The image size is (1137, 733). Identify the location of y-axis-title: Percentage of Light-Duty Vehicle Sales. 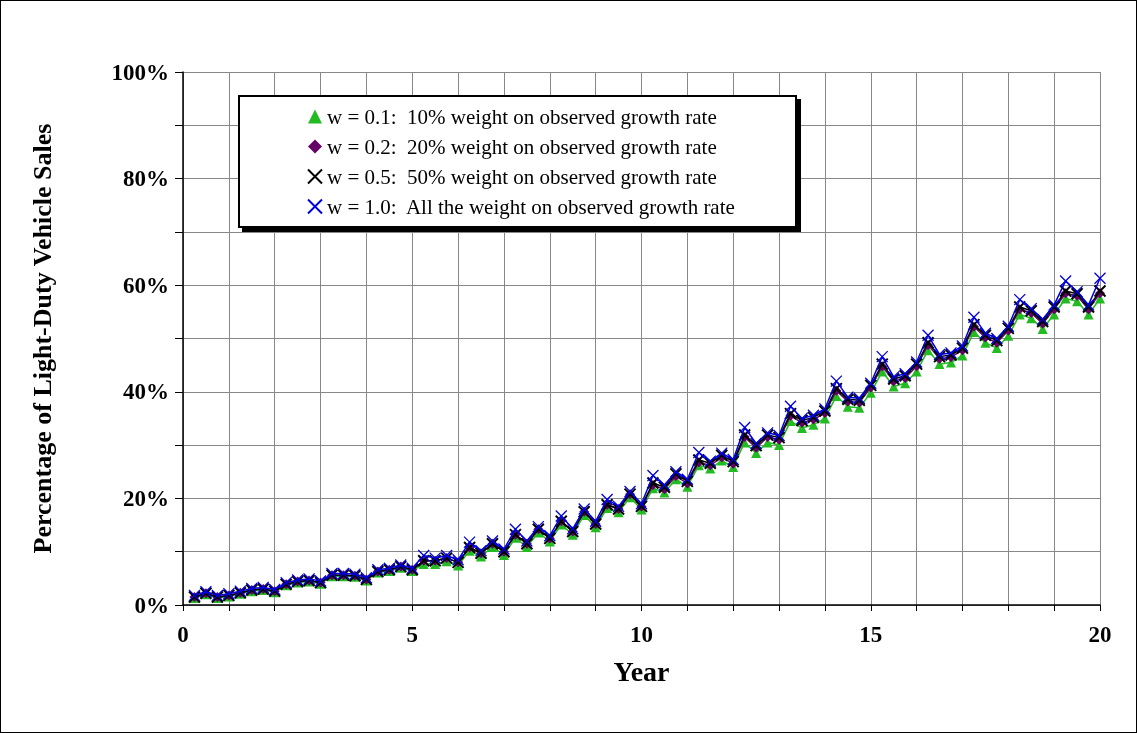
(42, 338).